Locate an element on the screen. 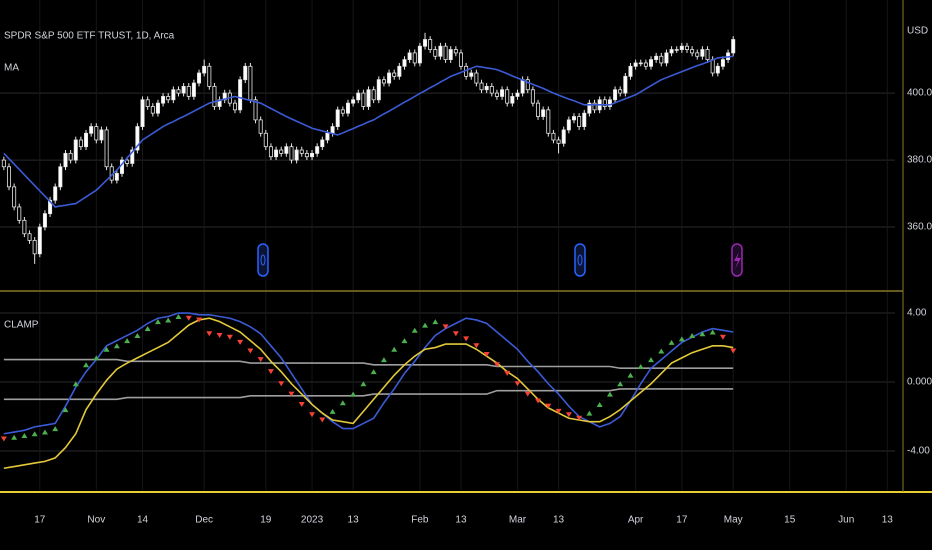  y-tick-label: 4.00 is located at coordinates (917, 313).